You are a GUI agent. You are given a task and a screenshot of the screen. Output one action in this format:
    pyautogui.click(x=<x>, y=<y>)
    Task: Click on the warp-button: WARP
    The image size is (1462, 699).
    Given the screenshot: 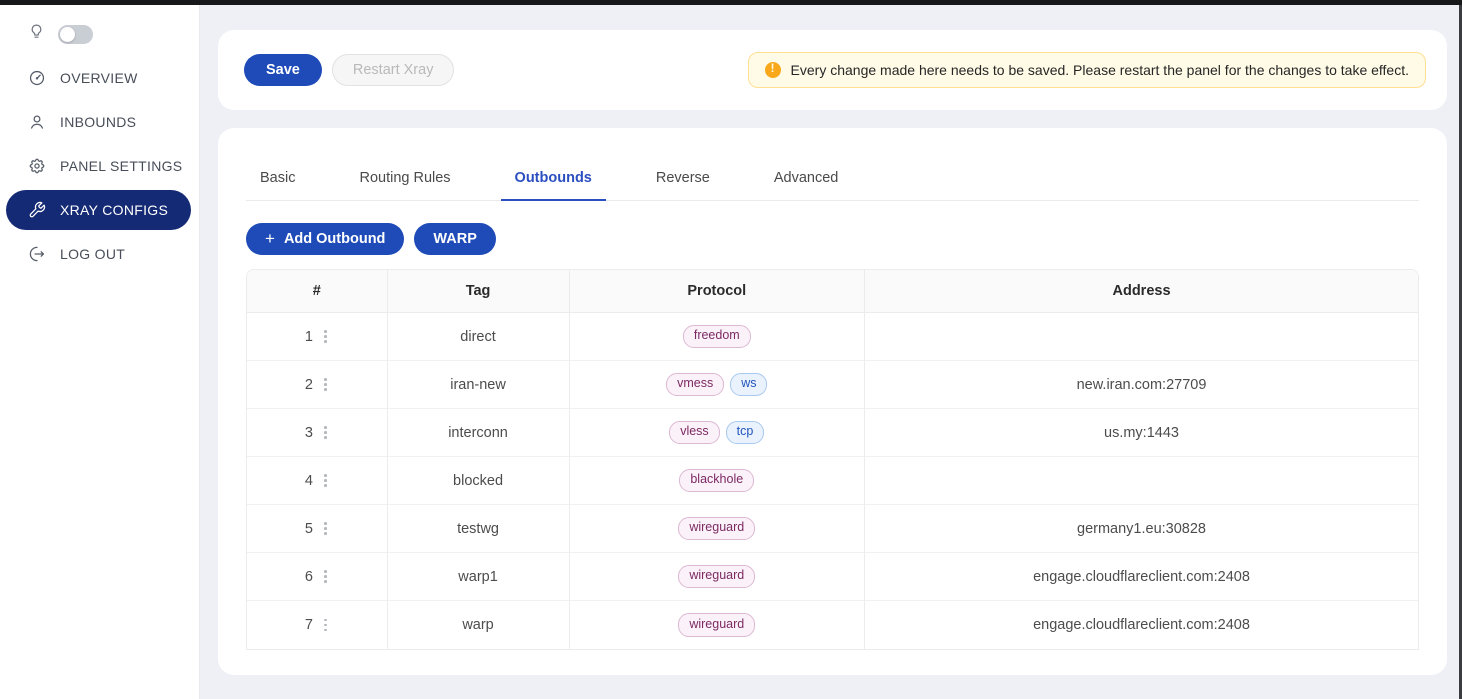 What is the action you would take?
    pyautogui.click(x=455, y=239)
    